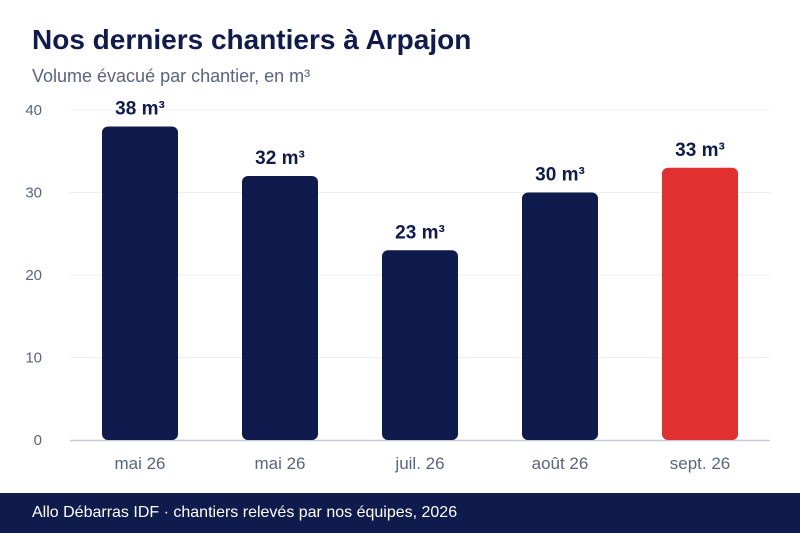 The image size is (800, 533). Describe the element at coordinates (252, 39) in the screenshot. I see `chart-title: Nos derniers chantiers à Arpajon` at that location.